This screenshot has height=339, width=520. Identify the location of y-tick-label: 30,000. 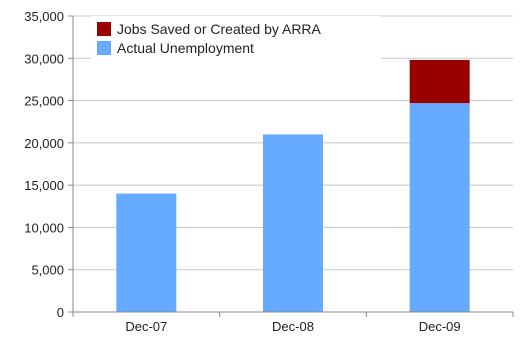
(44, 58).